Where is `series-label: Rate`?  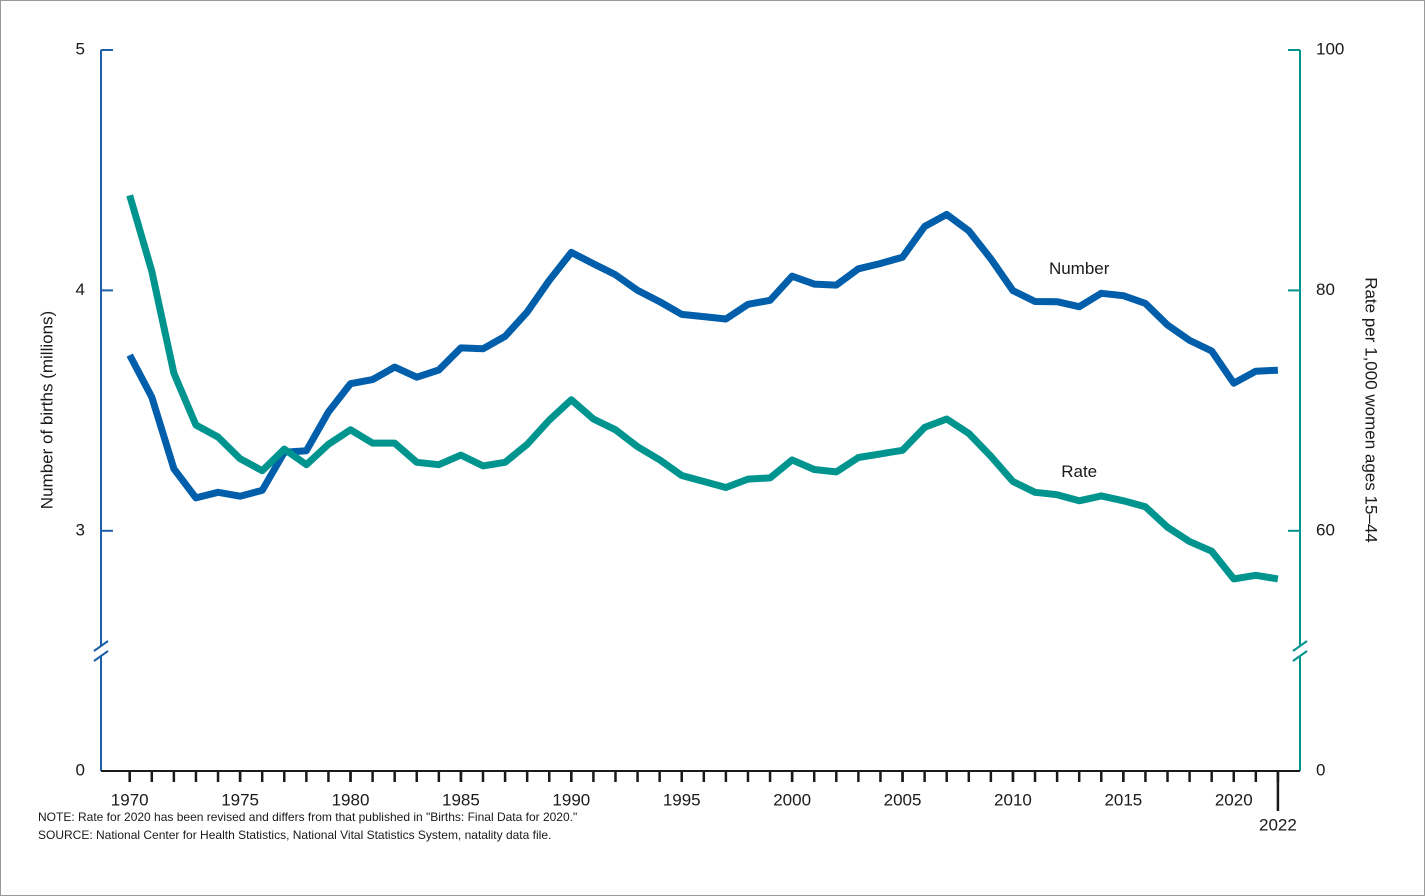 series-label: Rate is located at coordinates (1079, 471).